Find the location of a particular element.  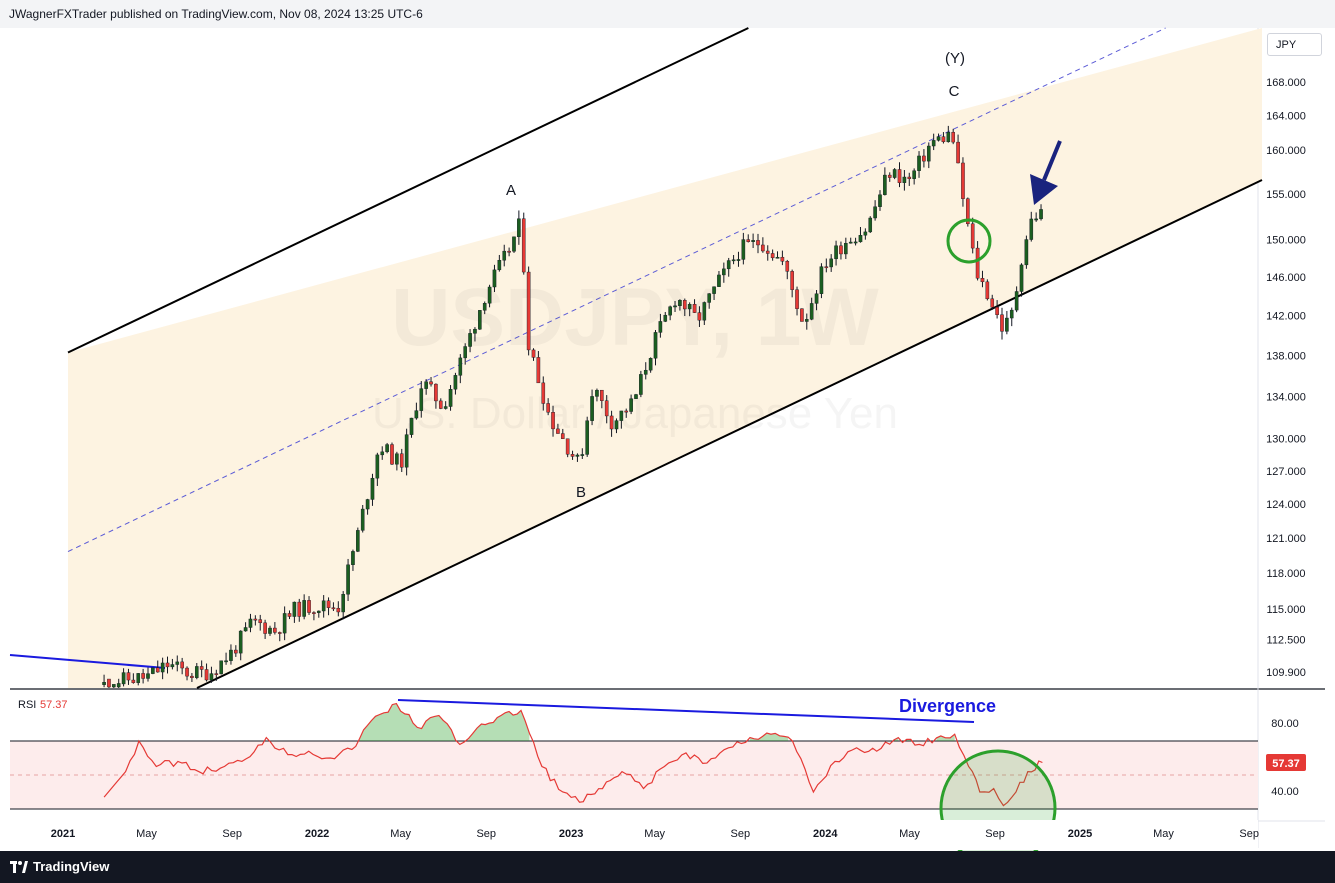

divergence-line is located at coordinates (686, 711).